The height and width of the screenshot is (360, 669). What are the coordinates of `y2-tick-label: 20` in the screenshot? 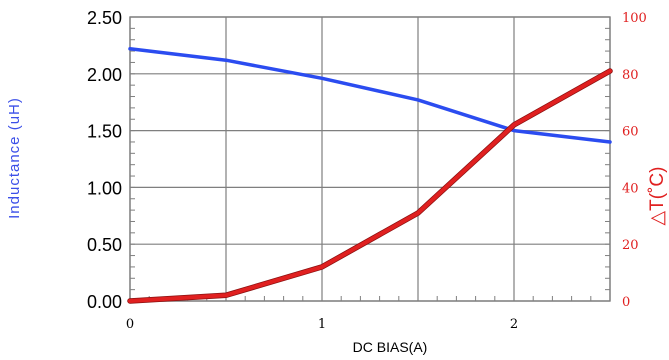 It's located at (630, 245).